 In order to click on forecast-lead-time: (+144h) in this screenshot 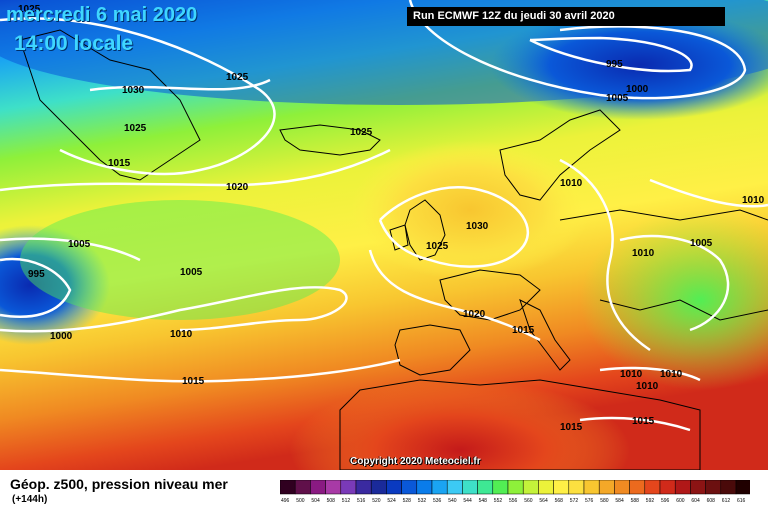, I will do `click(30, 499)`.